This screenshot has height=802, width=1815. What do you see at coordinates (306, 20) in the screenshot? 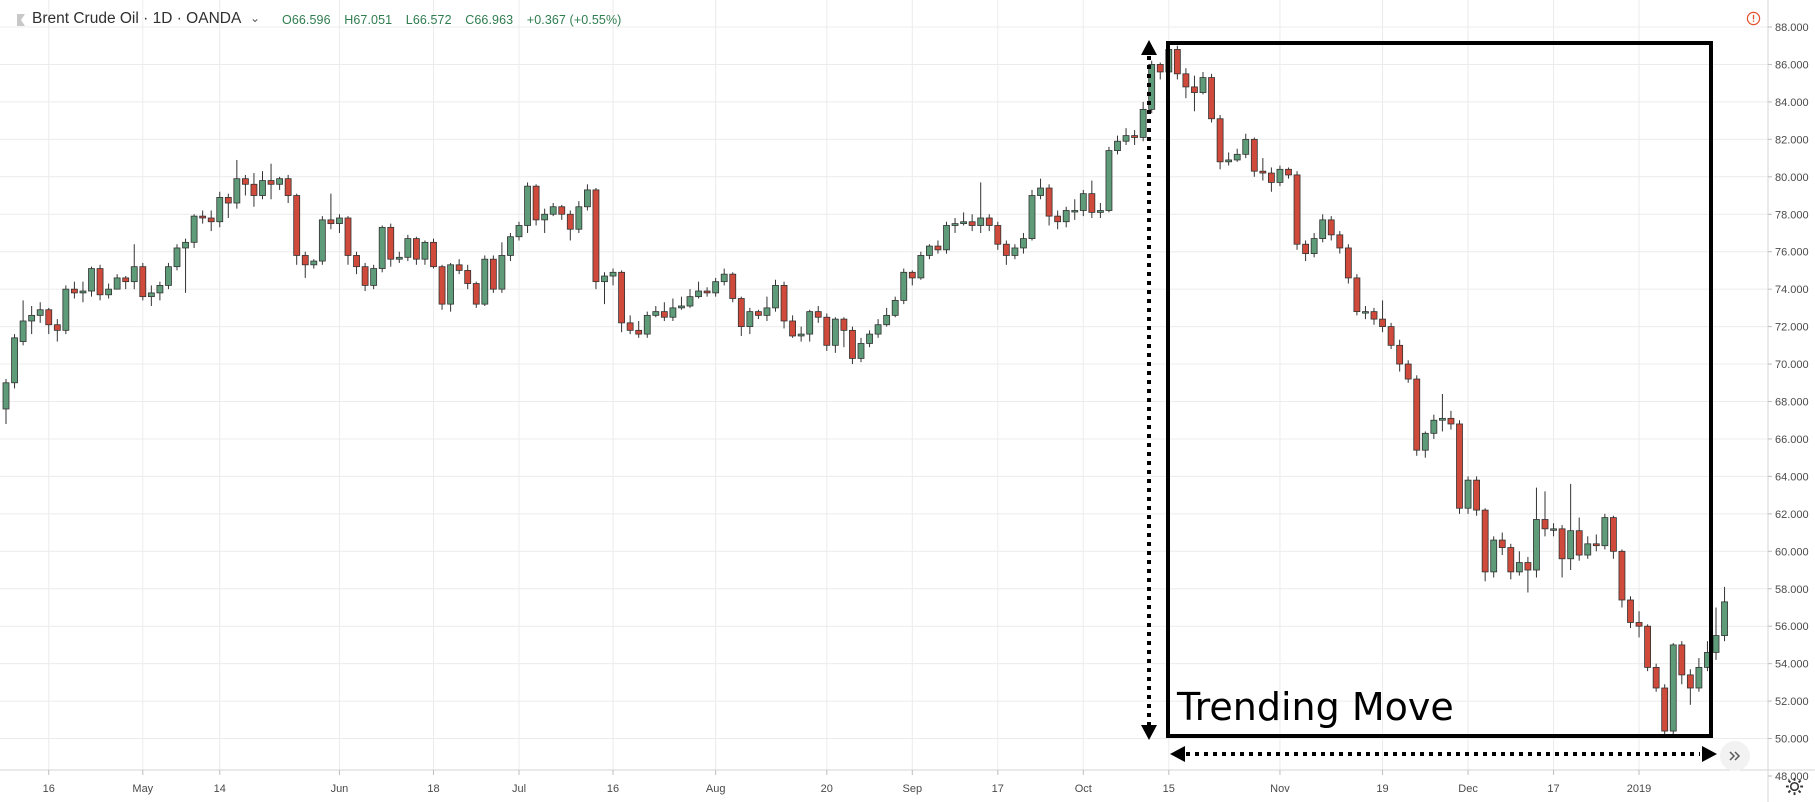
I see `open-value: O66.596` at bounding box center [306, 20].